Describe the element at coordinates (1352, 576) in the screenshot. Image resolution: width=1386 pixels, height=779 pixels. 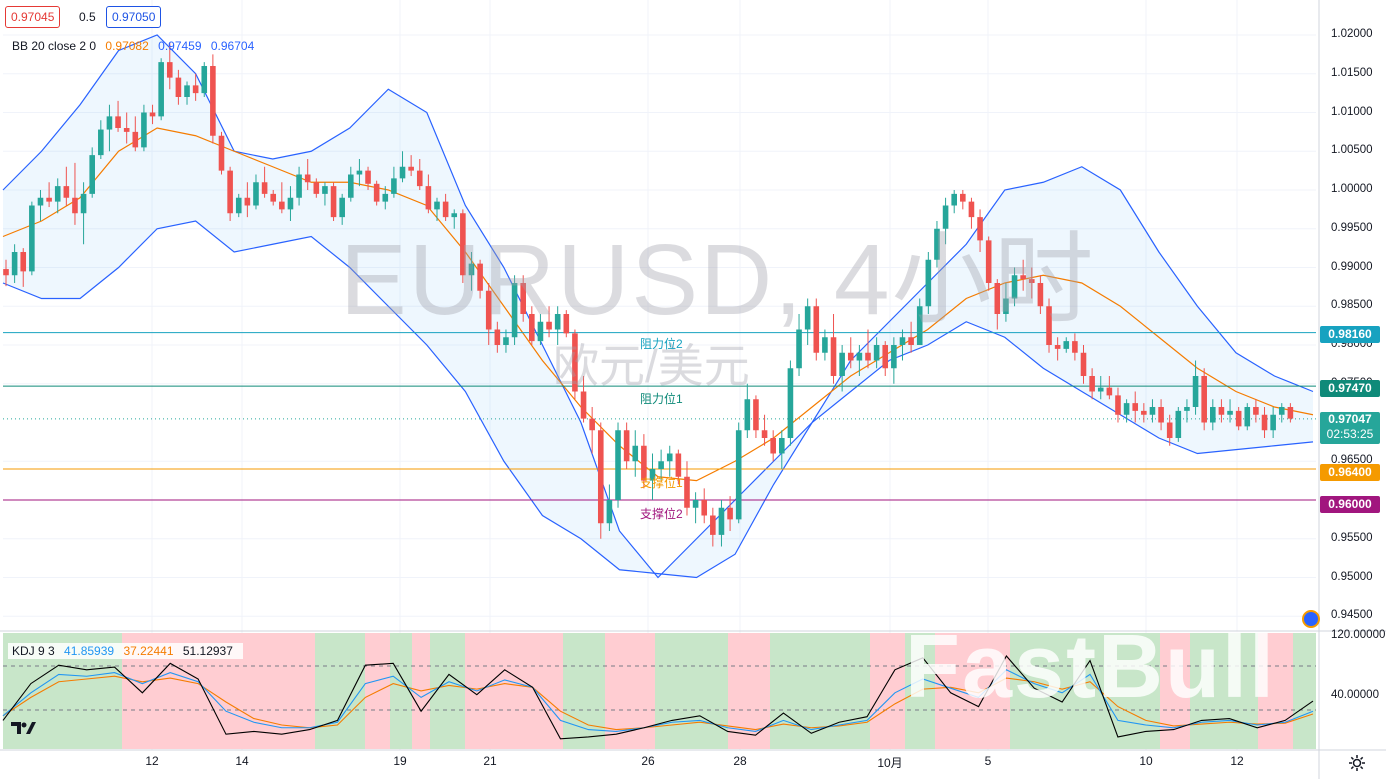
I see `price-axis-label: 0.95000` at that location.